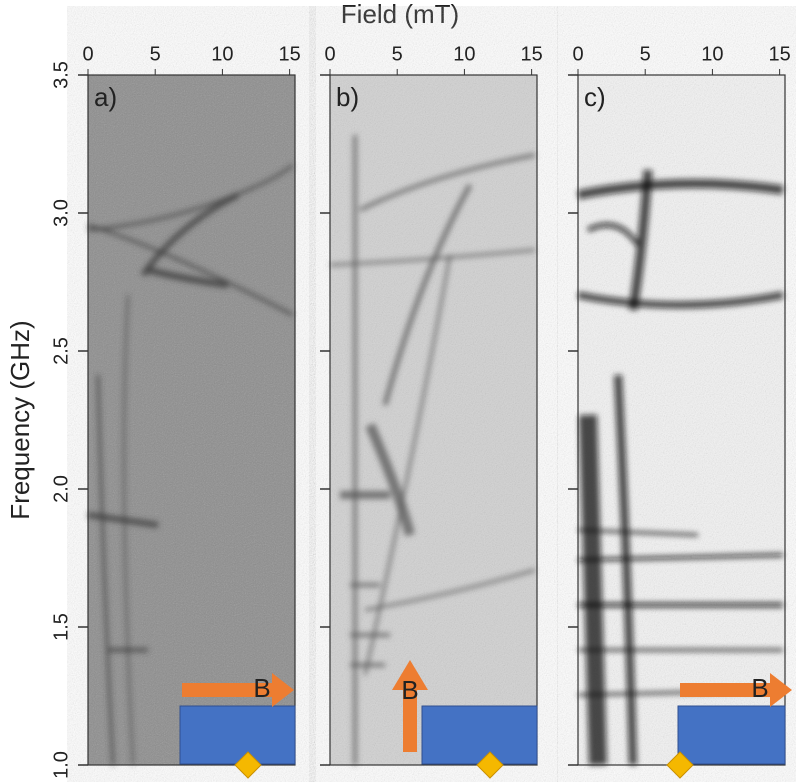 This screenshot has width=796, height=782. What do you see at coordinates (61, 489) in the screenshot?
I see `y-tick-label: 2.0` at bounding box center [61, 489].